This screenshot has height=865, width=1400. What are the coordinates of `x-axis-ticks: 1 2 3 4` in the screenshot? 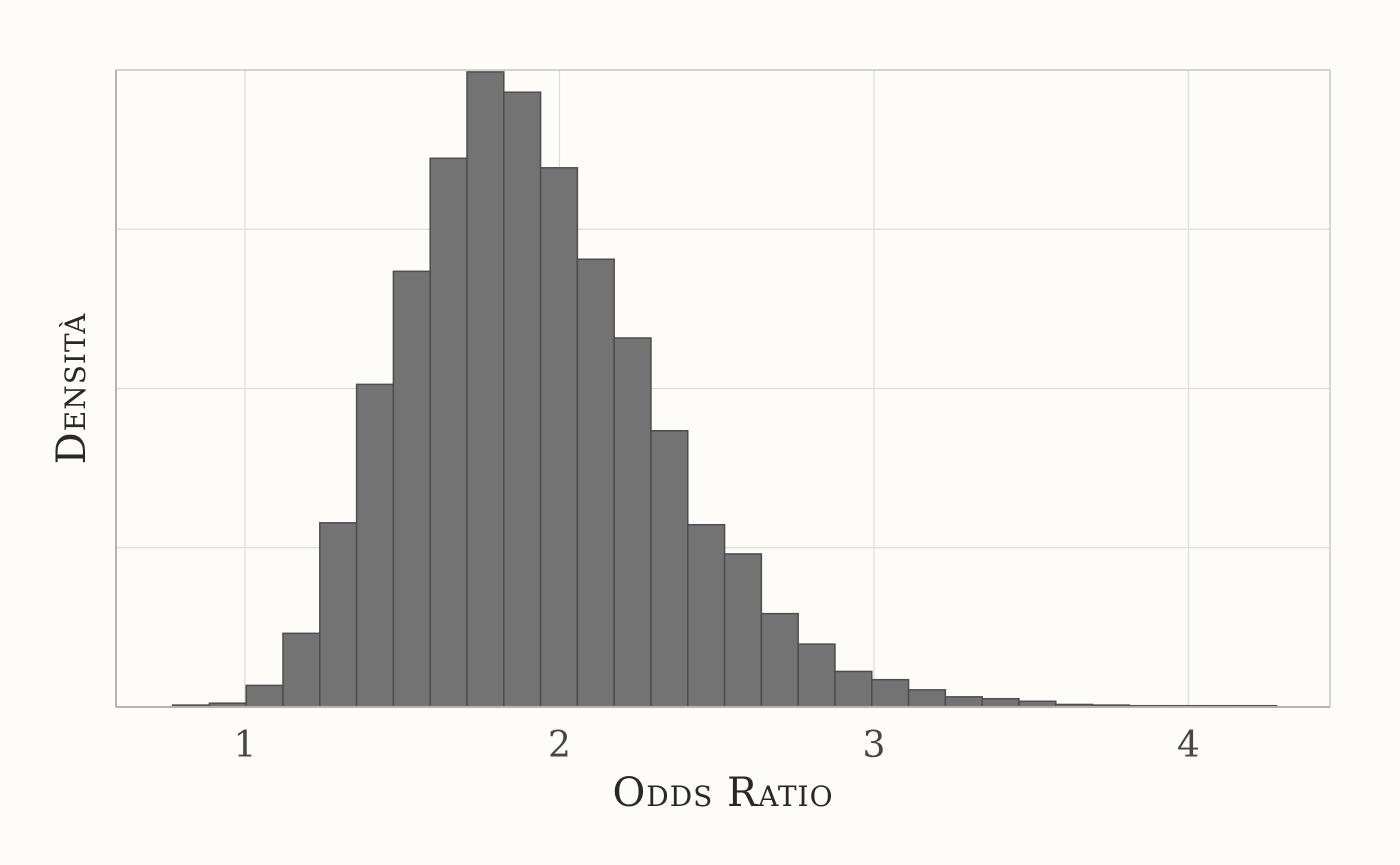 It's located at (716, 745).